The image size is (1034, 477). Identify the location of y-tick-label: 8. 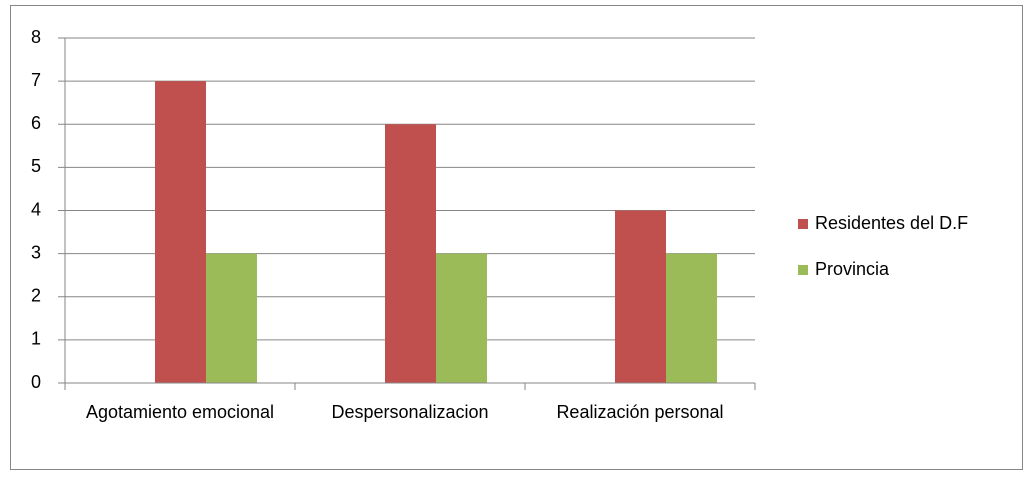
(36, 37).